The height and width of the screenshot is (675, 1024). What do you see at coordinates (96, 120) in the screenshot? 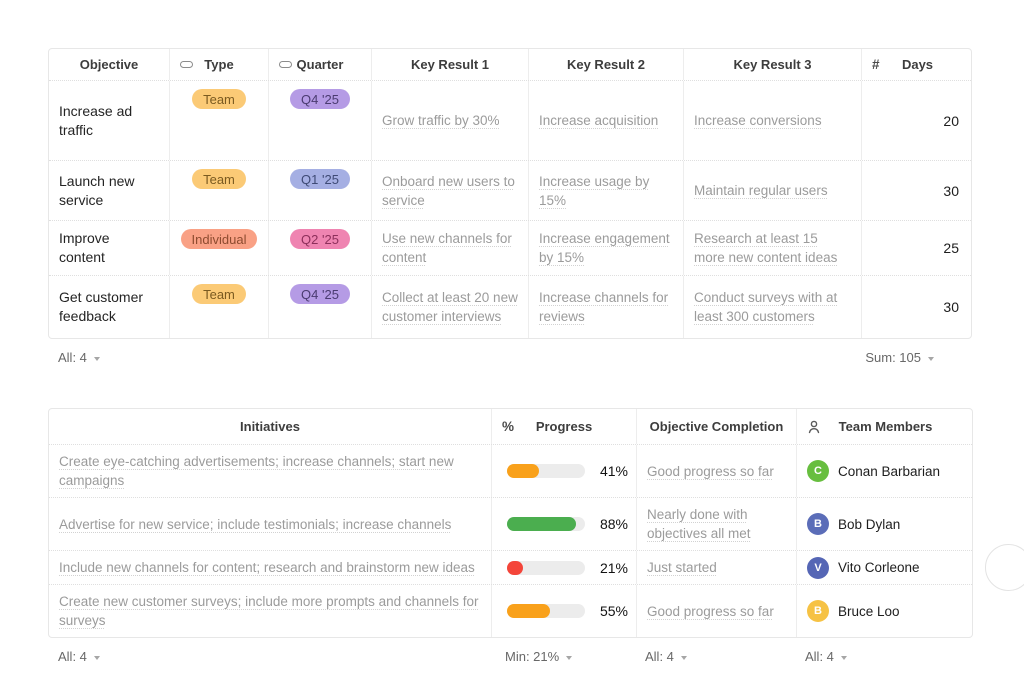
I see `objective-text: Increase ad traffic` at bounding box center [96, 120].